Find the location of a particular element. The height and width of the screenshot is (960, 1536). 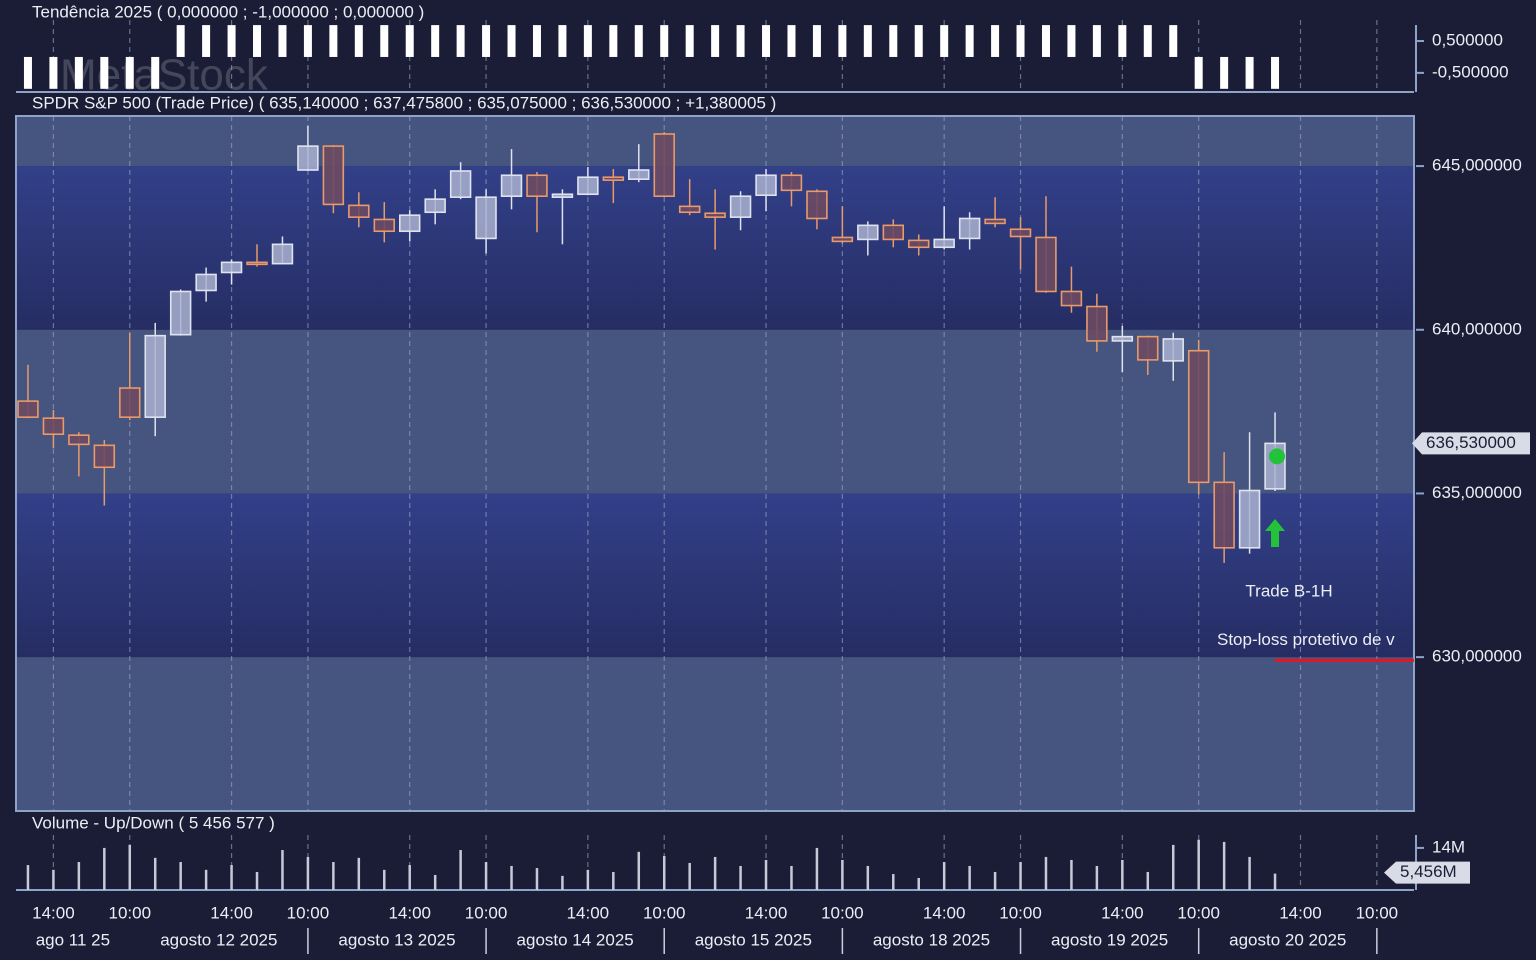

price-tag-label: 636,530000 is located at coordinates (1471, 442).